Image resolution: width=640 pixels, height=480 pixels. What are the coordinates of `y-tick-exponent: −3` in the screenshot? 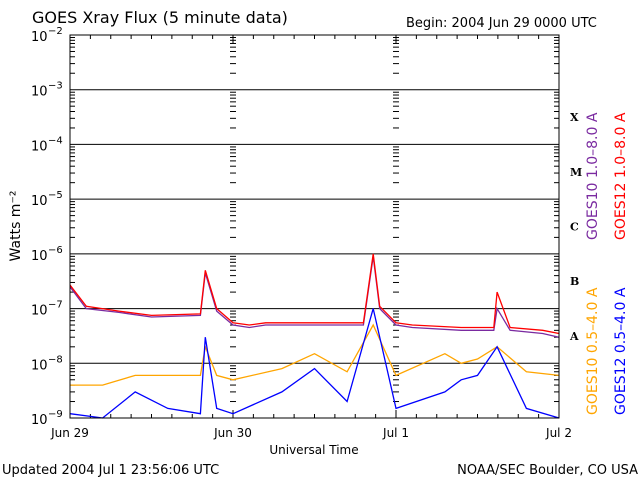 It's located at (55, 86).